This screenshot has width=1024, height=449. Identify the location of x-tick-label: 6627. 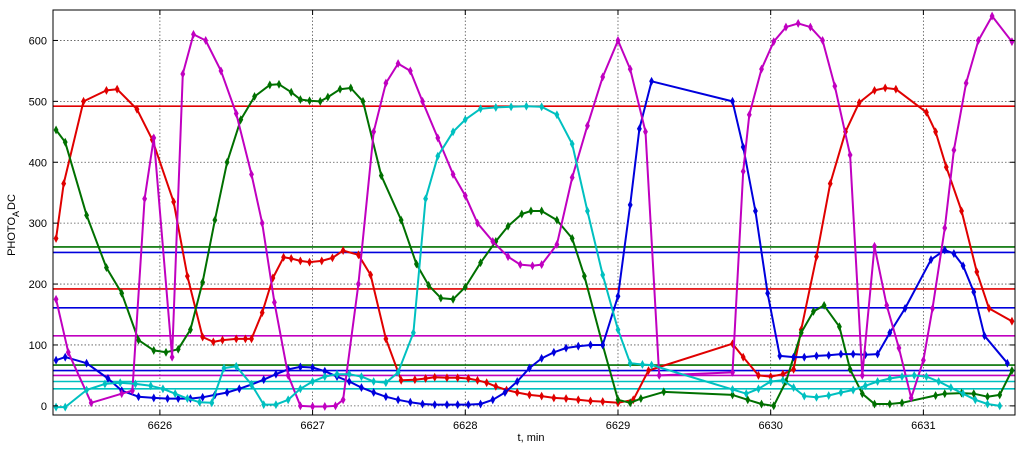
(312, 426).